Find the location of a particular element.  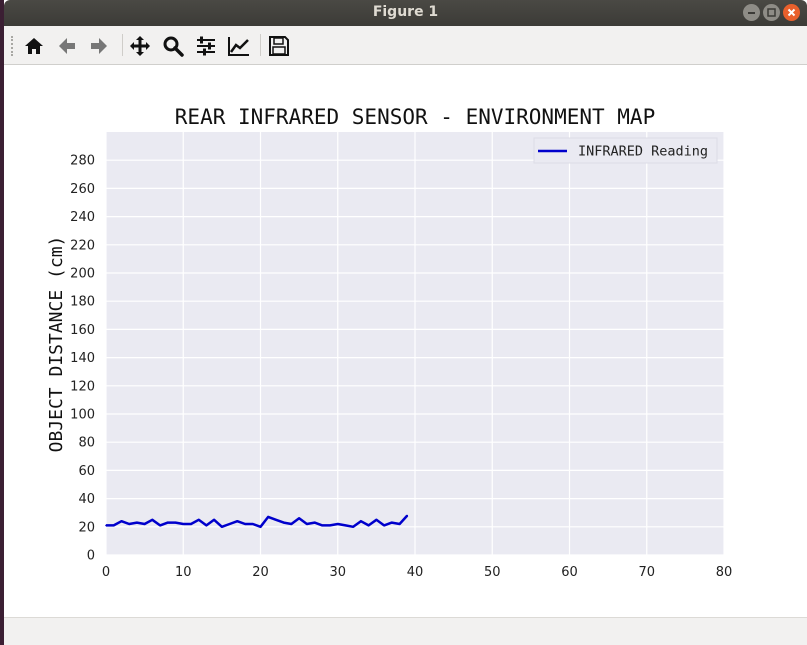

y-tick-label: 20 is located at coordinates (86, 527).